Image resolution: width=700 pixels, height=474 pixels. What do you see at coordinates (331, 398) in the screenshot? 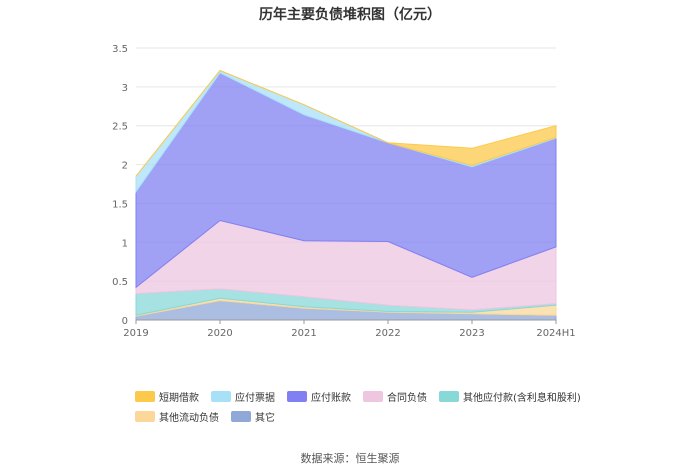
I see `legend-label: 应付账款` at bounding box center [331, 398].